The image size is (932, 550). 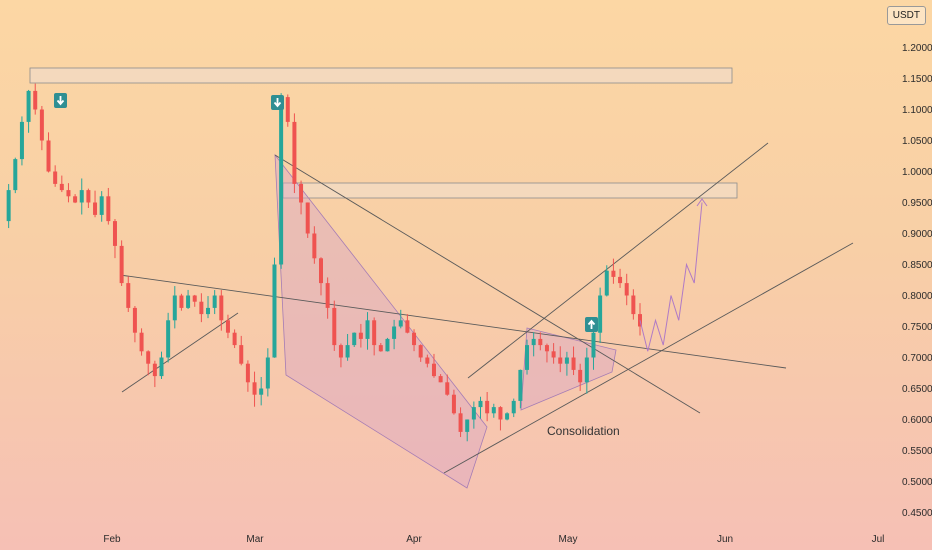 I want to click on y-tick-label: 0.8500, so click(x=917, y=265).